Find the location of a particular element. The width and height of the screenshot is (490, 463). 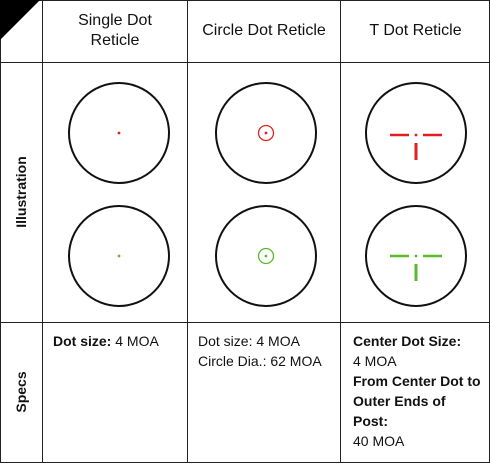

corner-mark is located at coordinates (20, 20).